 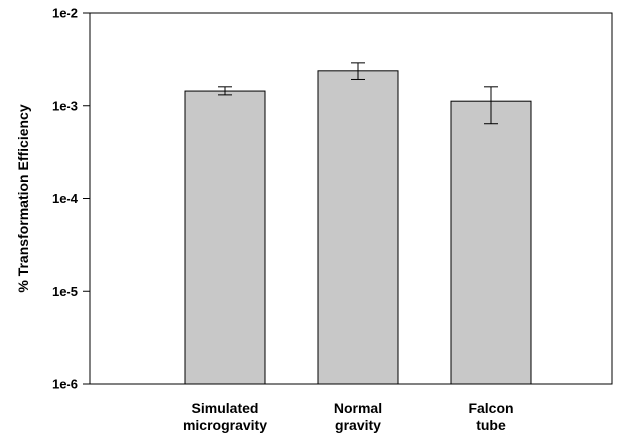 I want to click on x-category-label: microgravity, so click(x=225, y=425).